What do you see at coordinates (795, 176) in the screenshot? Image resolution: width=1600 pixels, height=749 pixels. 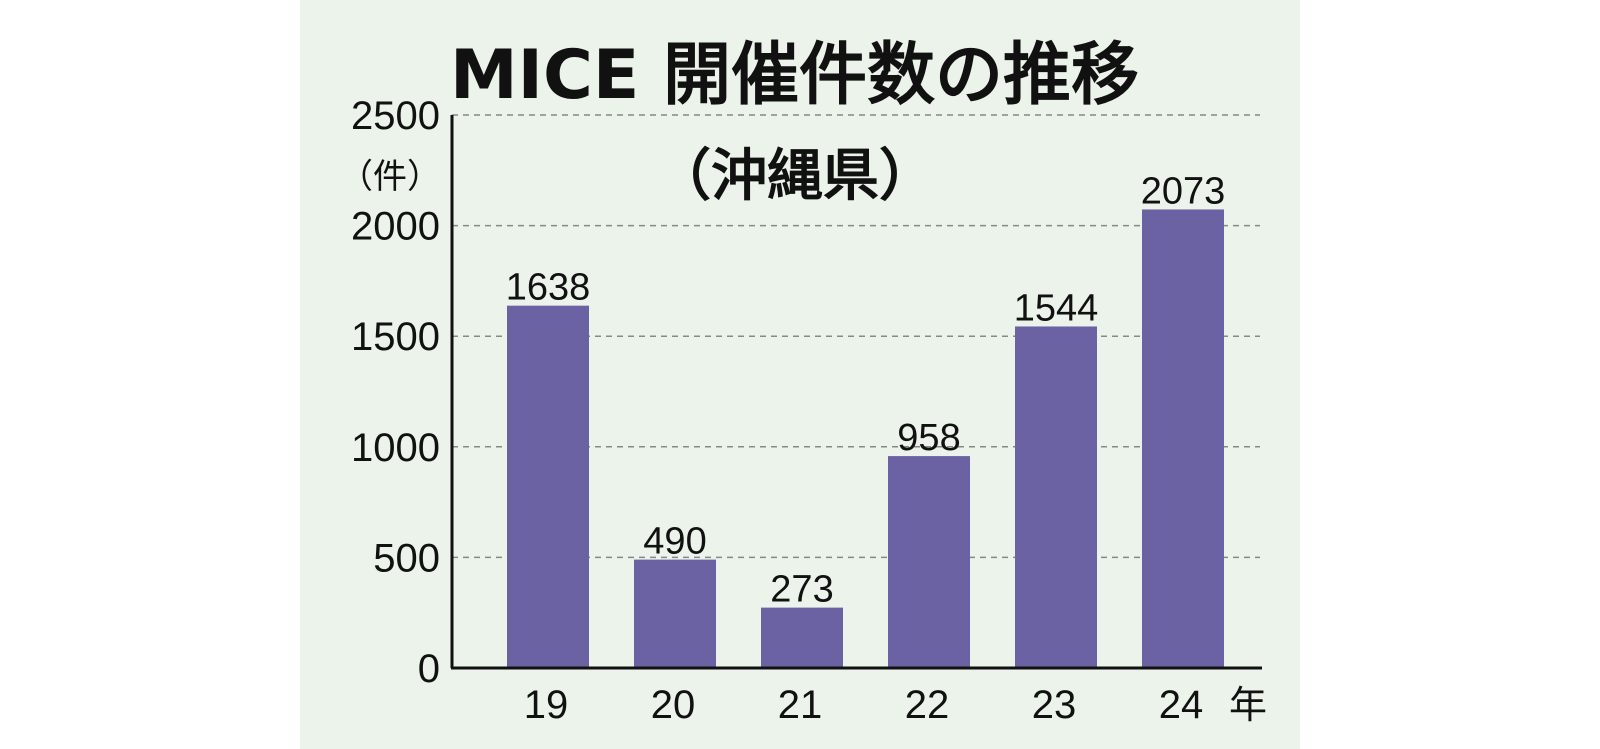 I see `chart-subtitle: （沖縄県）` at bounding box center [795, 176].